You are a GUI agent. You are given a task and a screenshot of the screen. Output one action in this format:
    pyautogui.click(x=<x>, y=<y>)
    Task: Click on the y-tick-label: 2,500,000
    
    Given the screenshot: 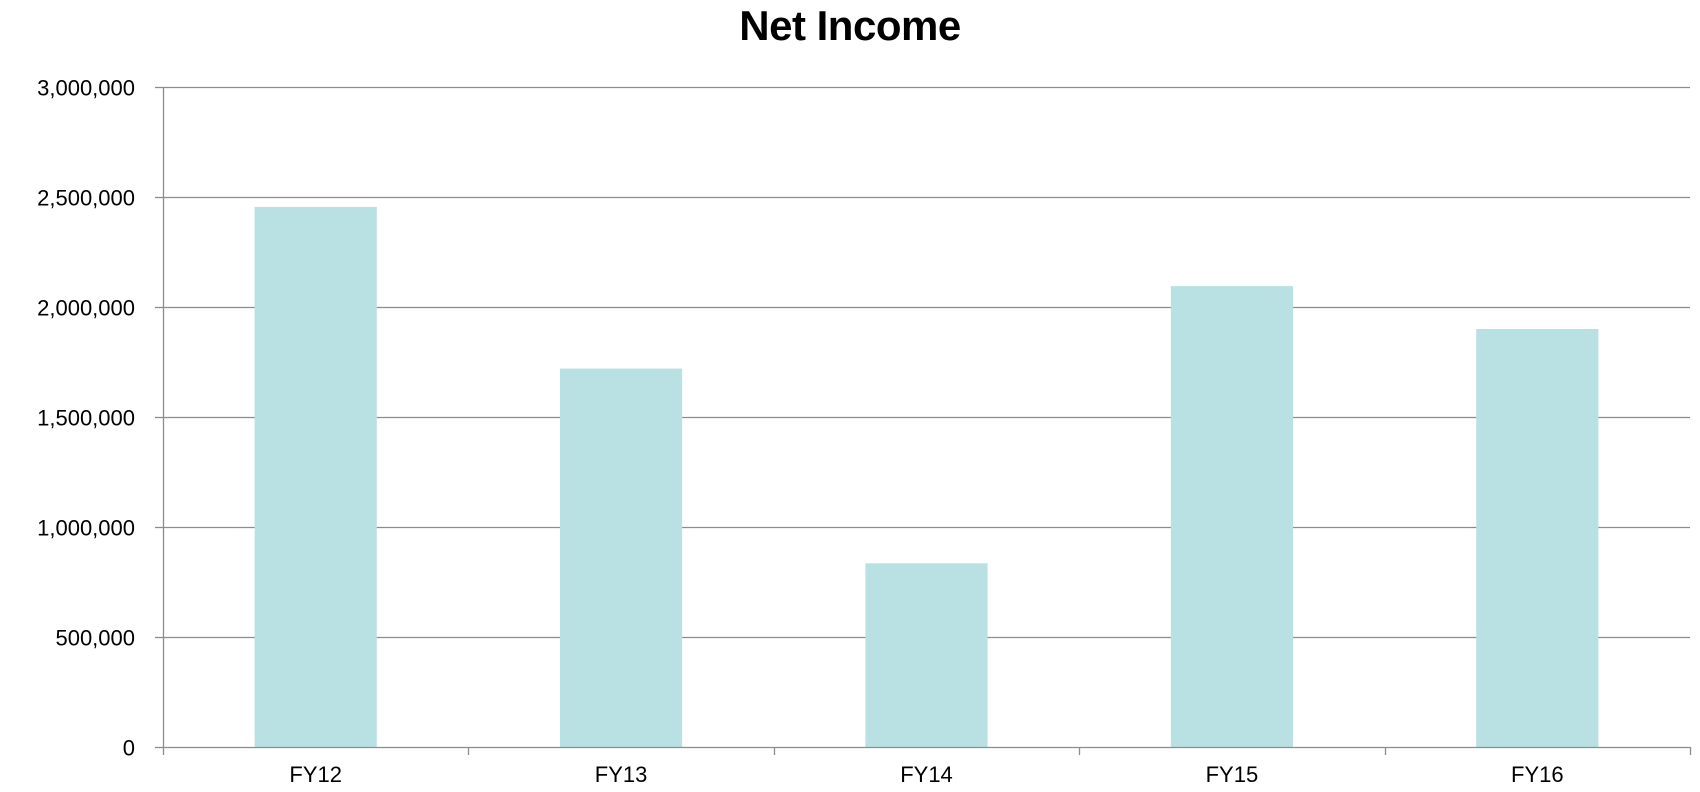 What is the action you would take?
    pyautogui.click(x=86, y=198)
    